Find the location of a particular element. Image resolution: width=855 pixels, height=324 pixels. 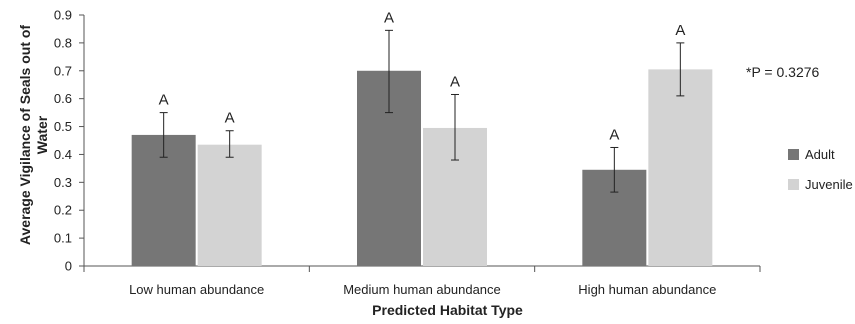

y-tick-label: 0.2 is located at coordinates (63, 210).